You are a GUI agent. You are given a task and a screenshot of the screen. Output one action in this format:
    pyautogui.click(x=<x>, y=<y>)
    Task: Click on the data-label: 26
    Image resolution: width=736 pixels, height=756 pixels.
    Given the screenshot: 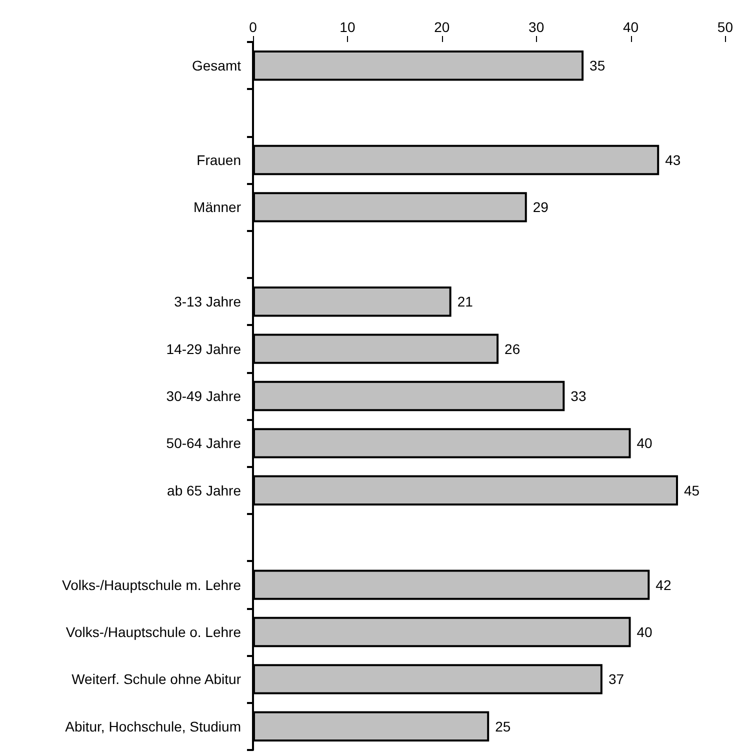 What is the action you would take?
    pyautogui.click(x=512, y=348)
    